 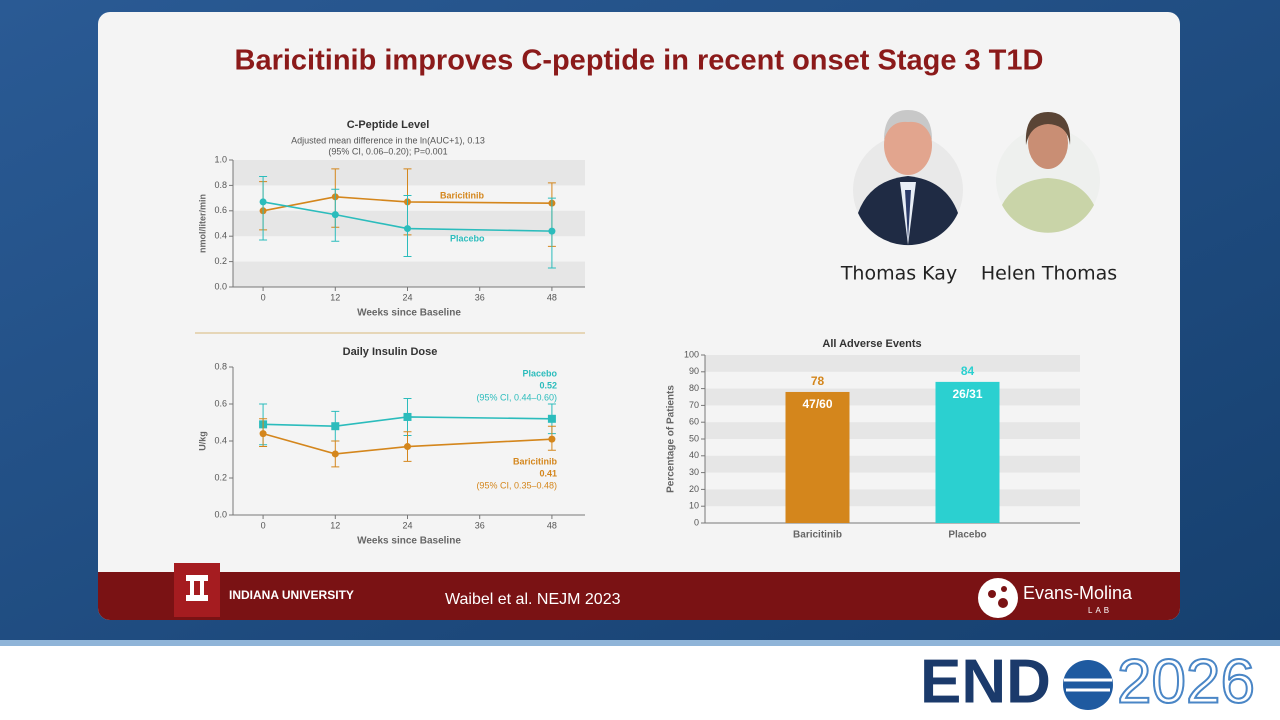 What do you see at coordinates (696, 522) in the screenshot?
I see `y-tick-label: 0` at bounding box center [696, 522].